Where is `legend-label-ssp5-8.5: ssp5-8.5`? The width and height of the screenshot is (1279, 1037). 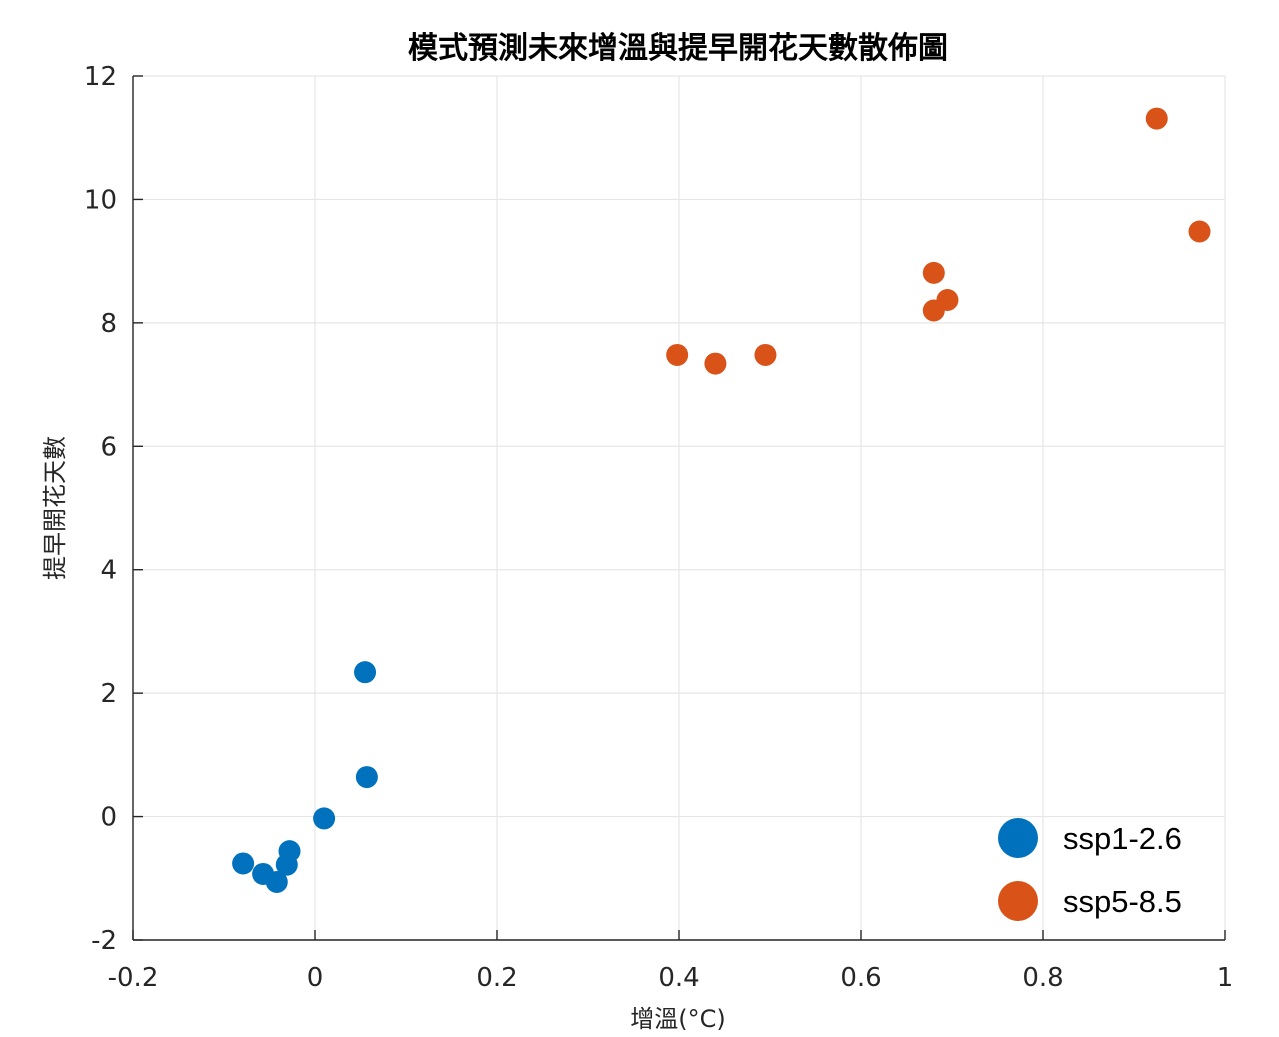
legend-label-ssp5-8.5: ssp5-8.5 is located at coordinates (1122, 901).